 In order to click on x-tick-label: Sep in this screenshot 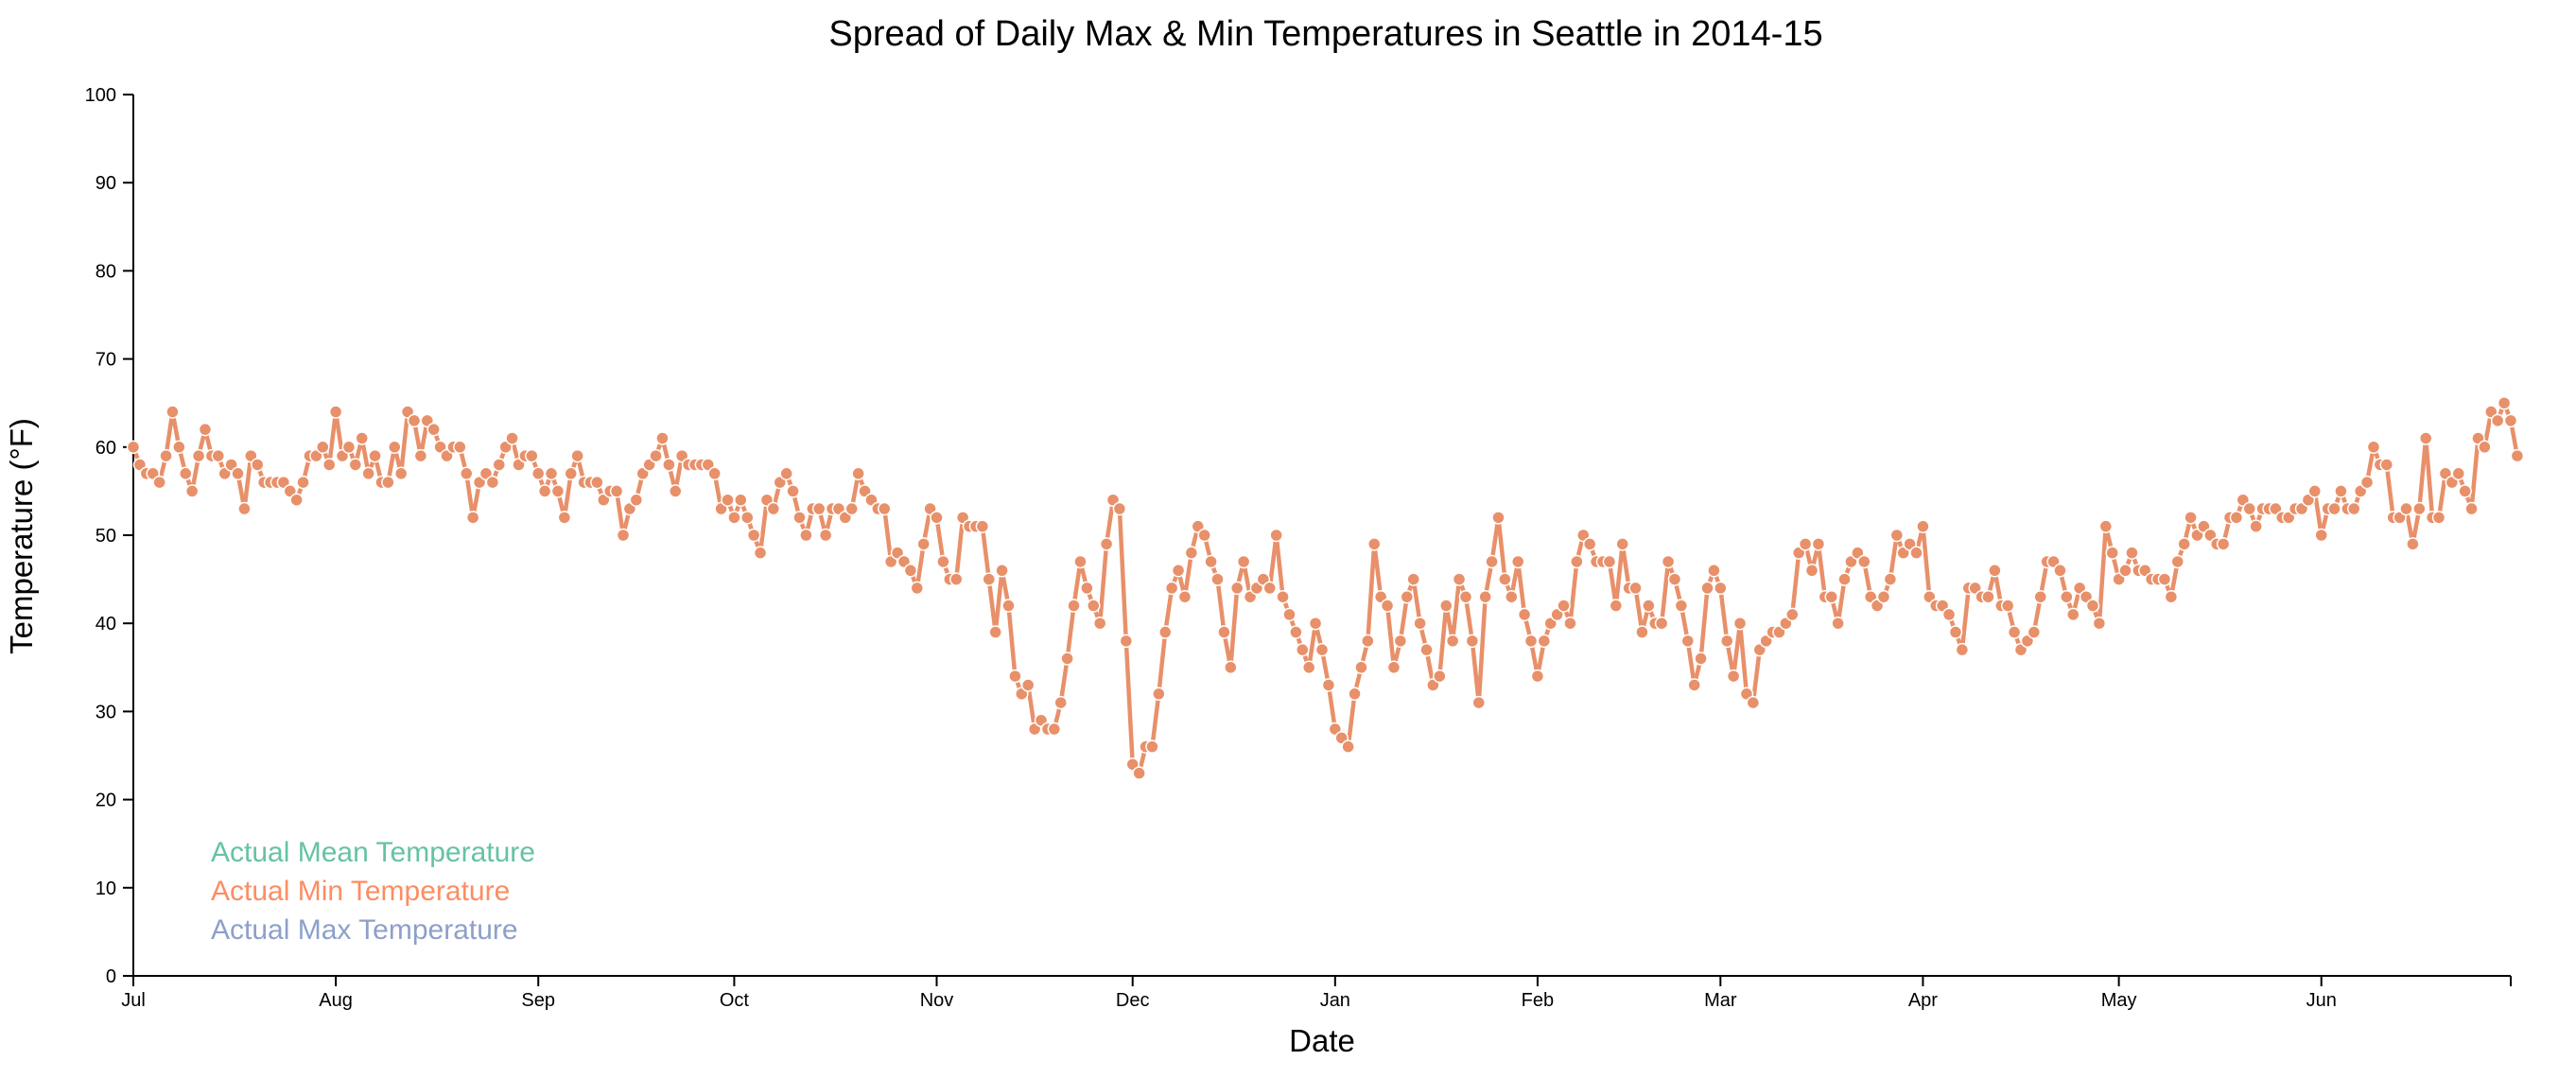, I will do `click(538, 1001)`.